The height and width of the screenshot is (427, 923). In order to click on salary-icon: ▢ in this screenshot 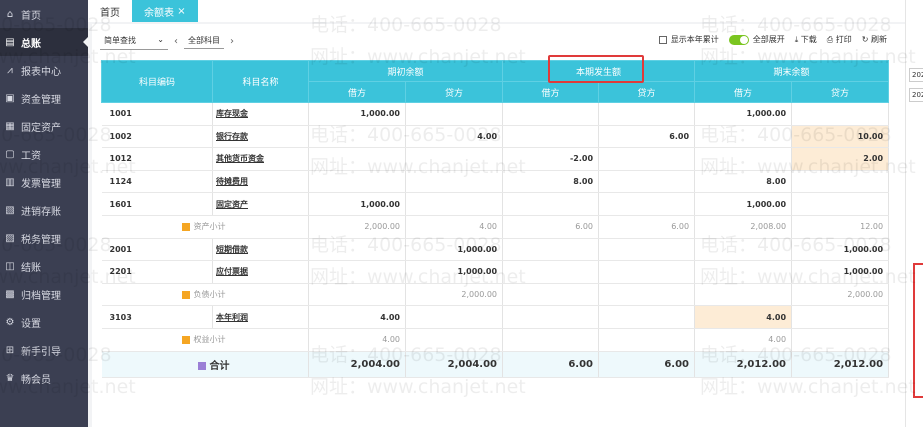, I will do `click(10, 154)`.